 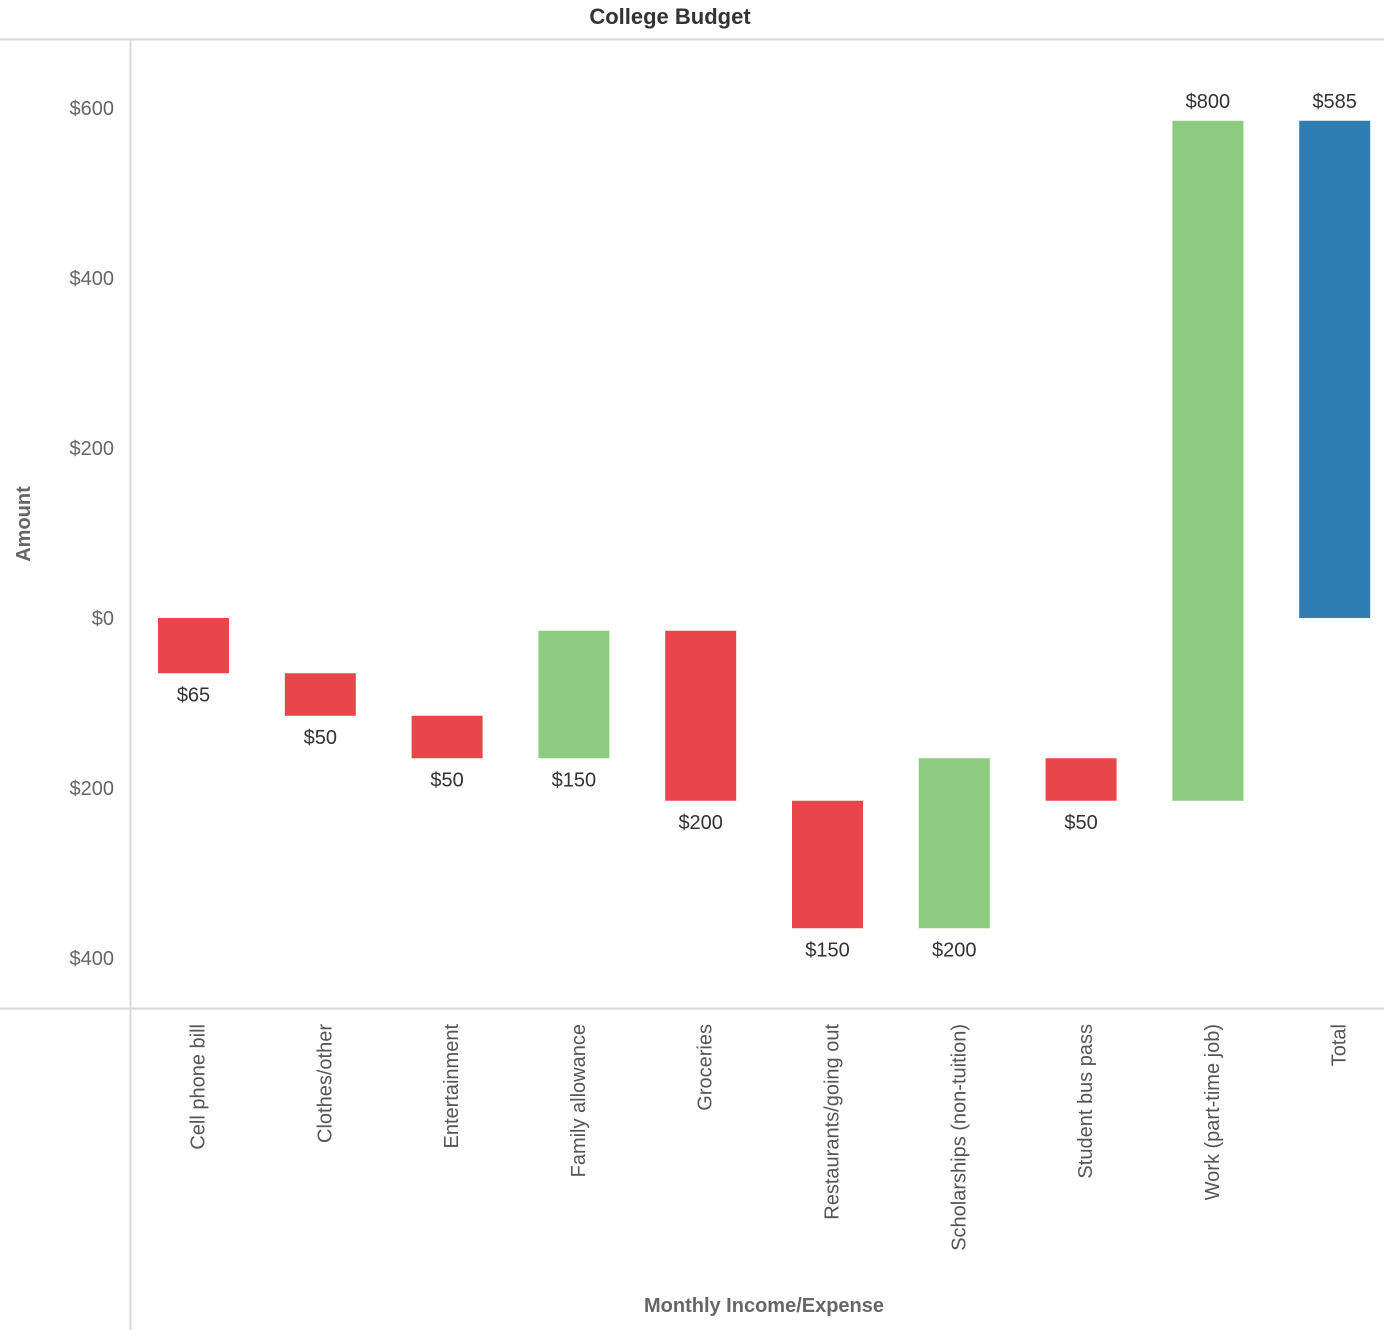 I want to click on x-tick-label: Entertainment, so click(x=452, y=1086).